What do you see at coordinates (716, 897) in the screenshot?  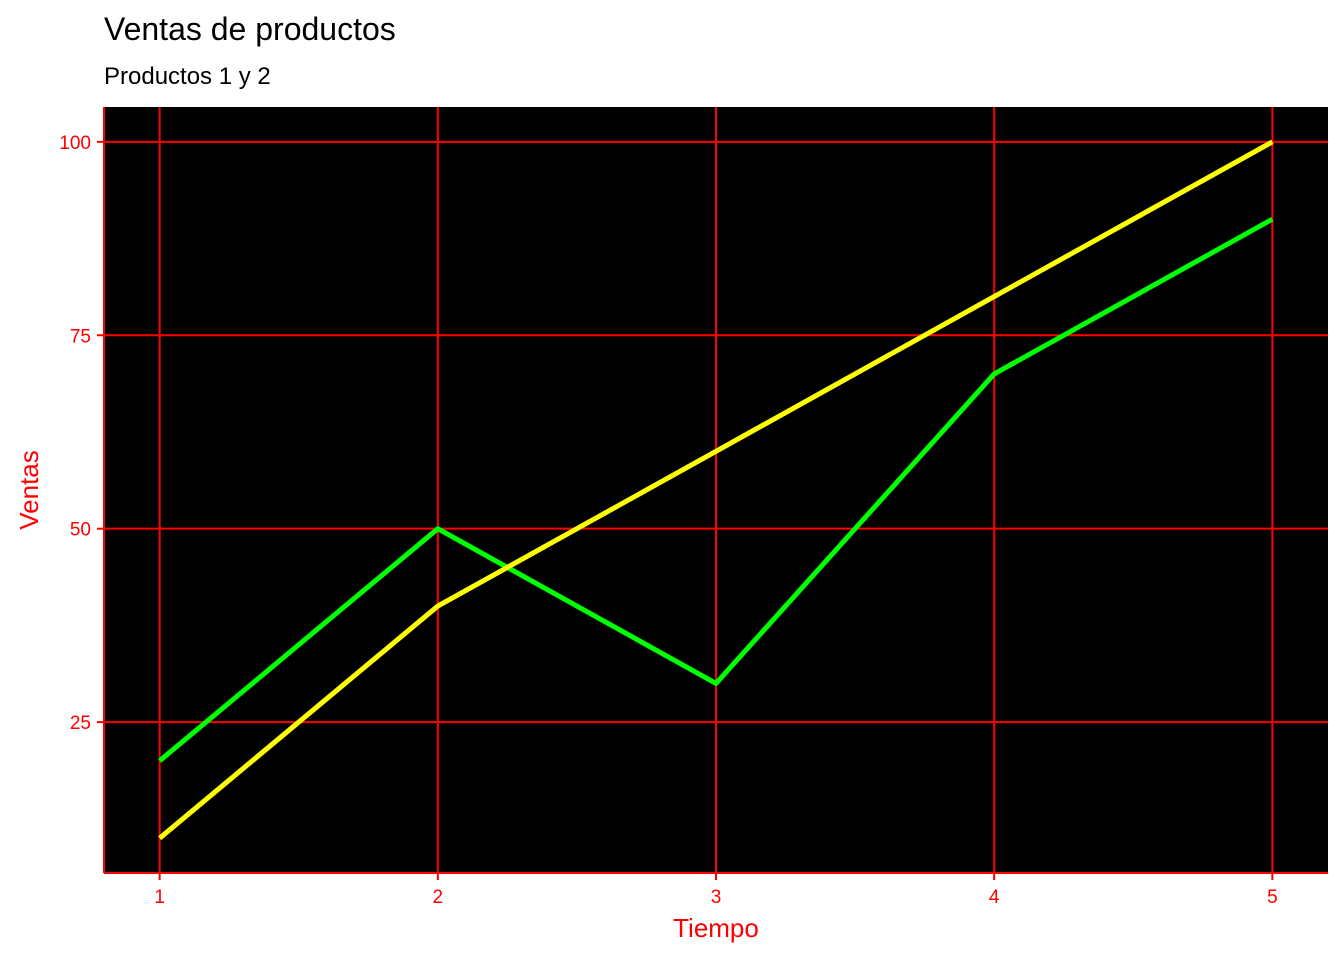 I see `x-tick-label: 3` at bounding box center [716, 897].